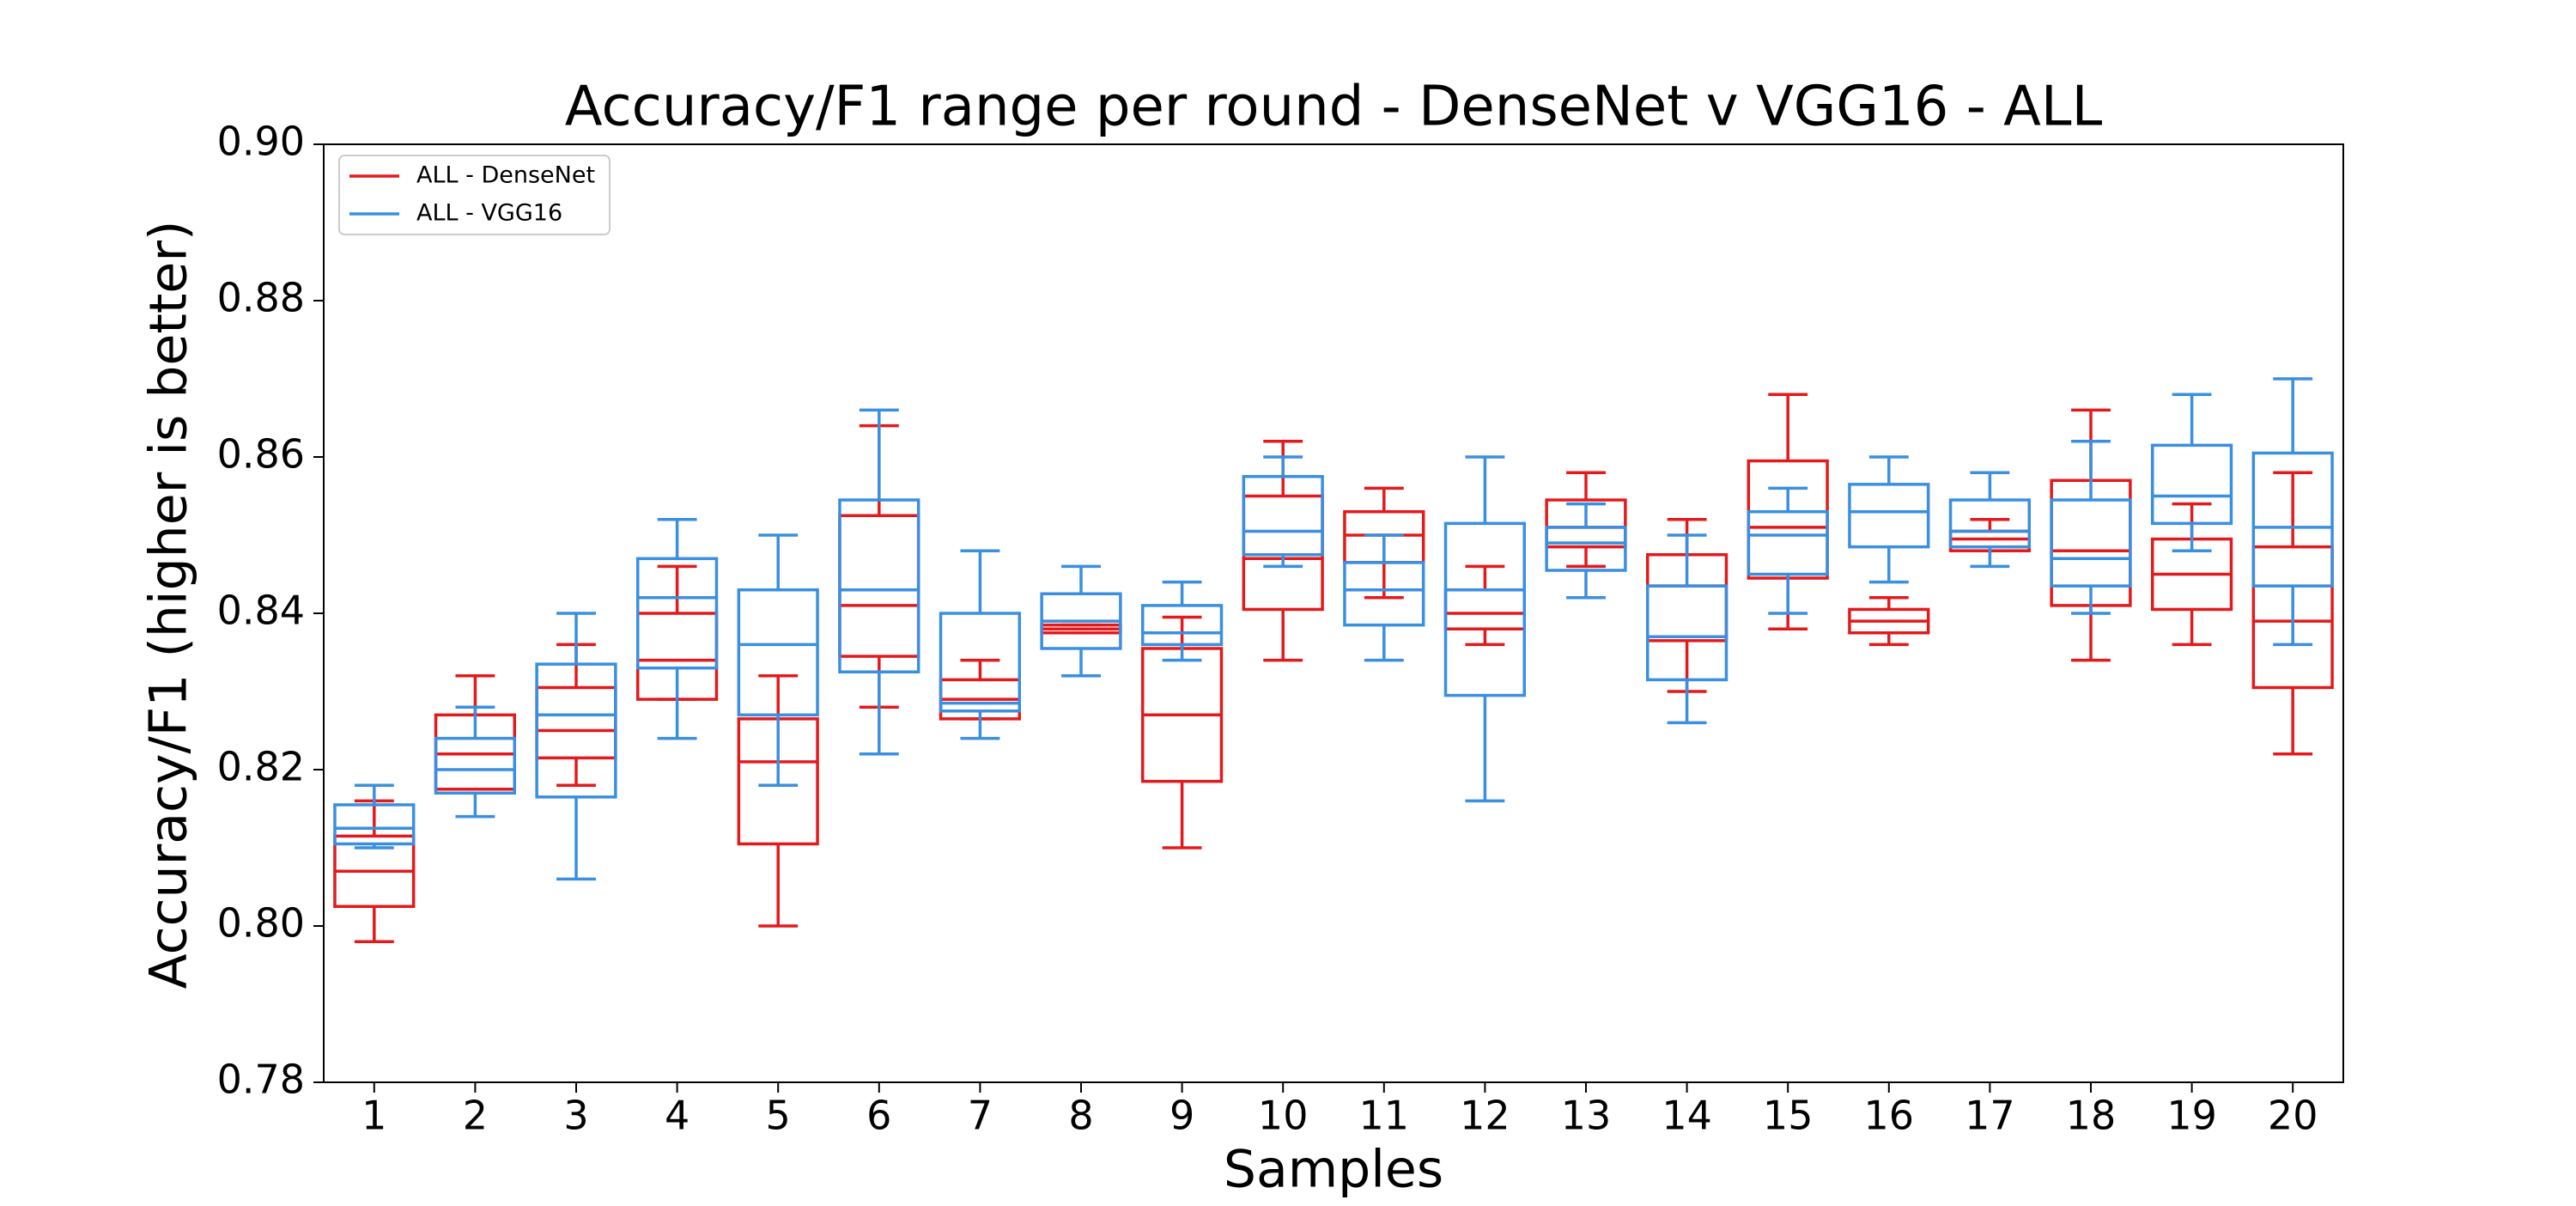 This screenshot has height=1206, width=2576. I want to click on x-tick-label: 19, so click(2192, 1116).